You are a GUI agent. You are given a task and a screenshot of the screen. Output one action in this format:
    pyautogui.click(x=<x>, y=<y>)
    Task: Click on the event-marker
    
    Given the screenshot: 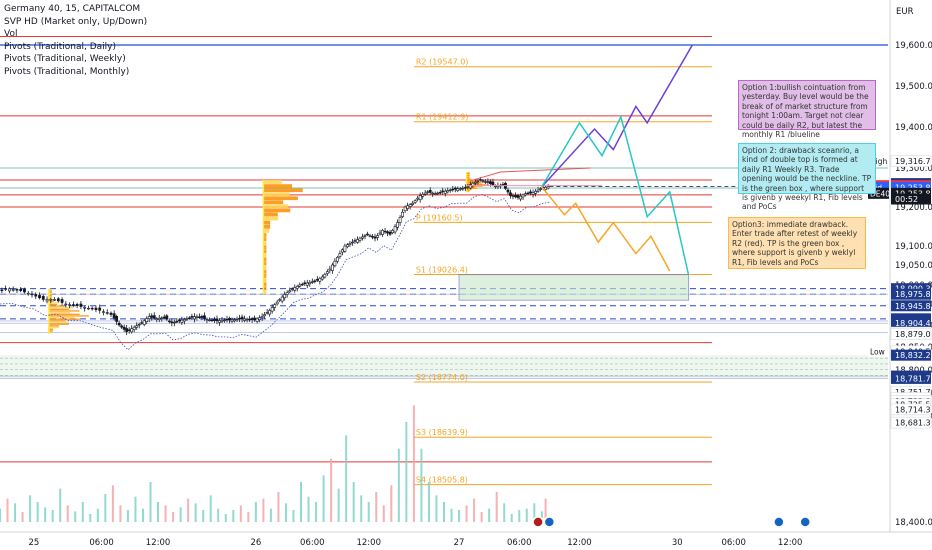 What is the action you would take?
    pyautogui.click(x=549, y=522)
    